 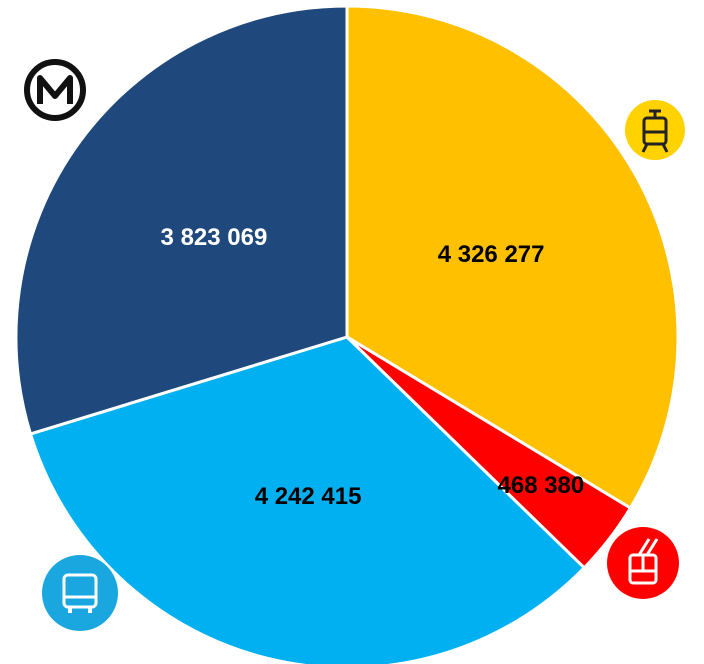 What do you see at coordinates (80, 593) in the screenshot?
I see `bus-icon` at bounding box center [80, 593].